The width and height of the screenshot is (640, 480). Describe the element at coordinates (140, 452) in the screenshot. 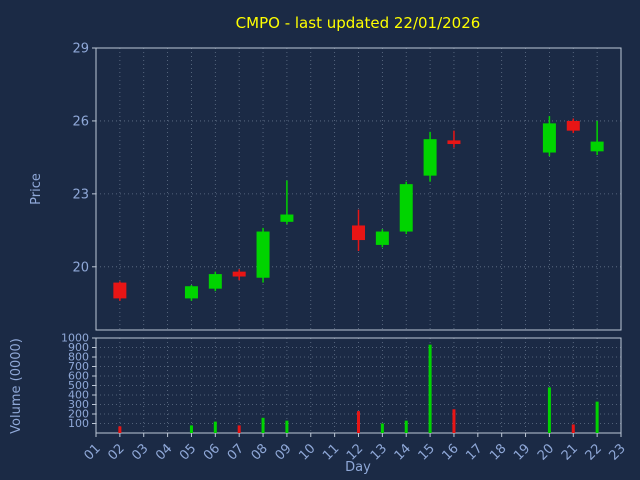

I see `x-tick-label: 03` at that location.